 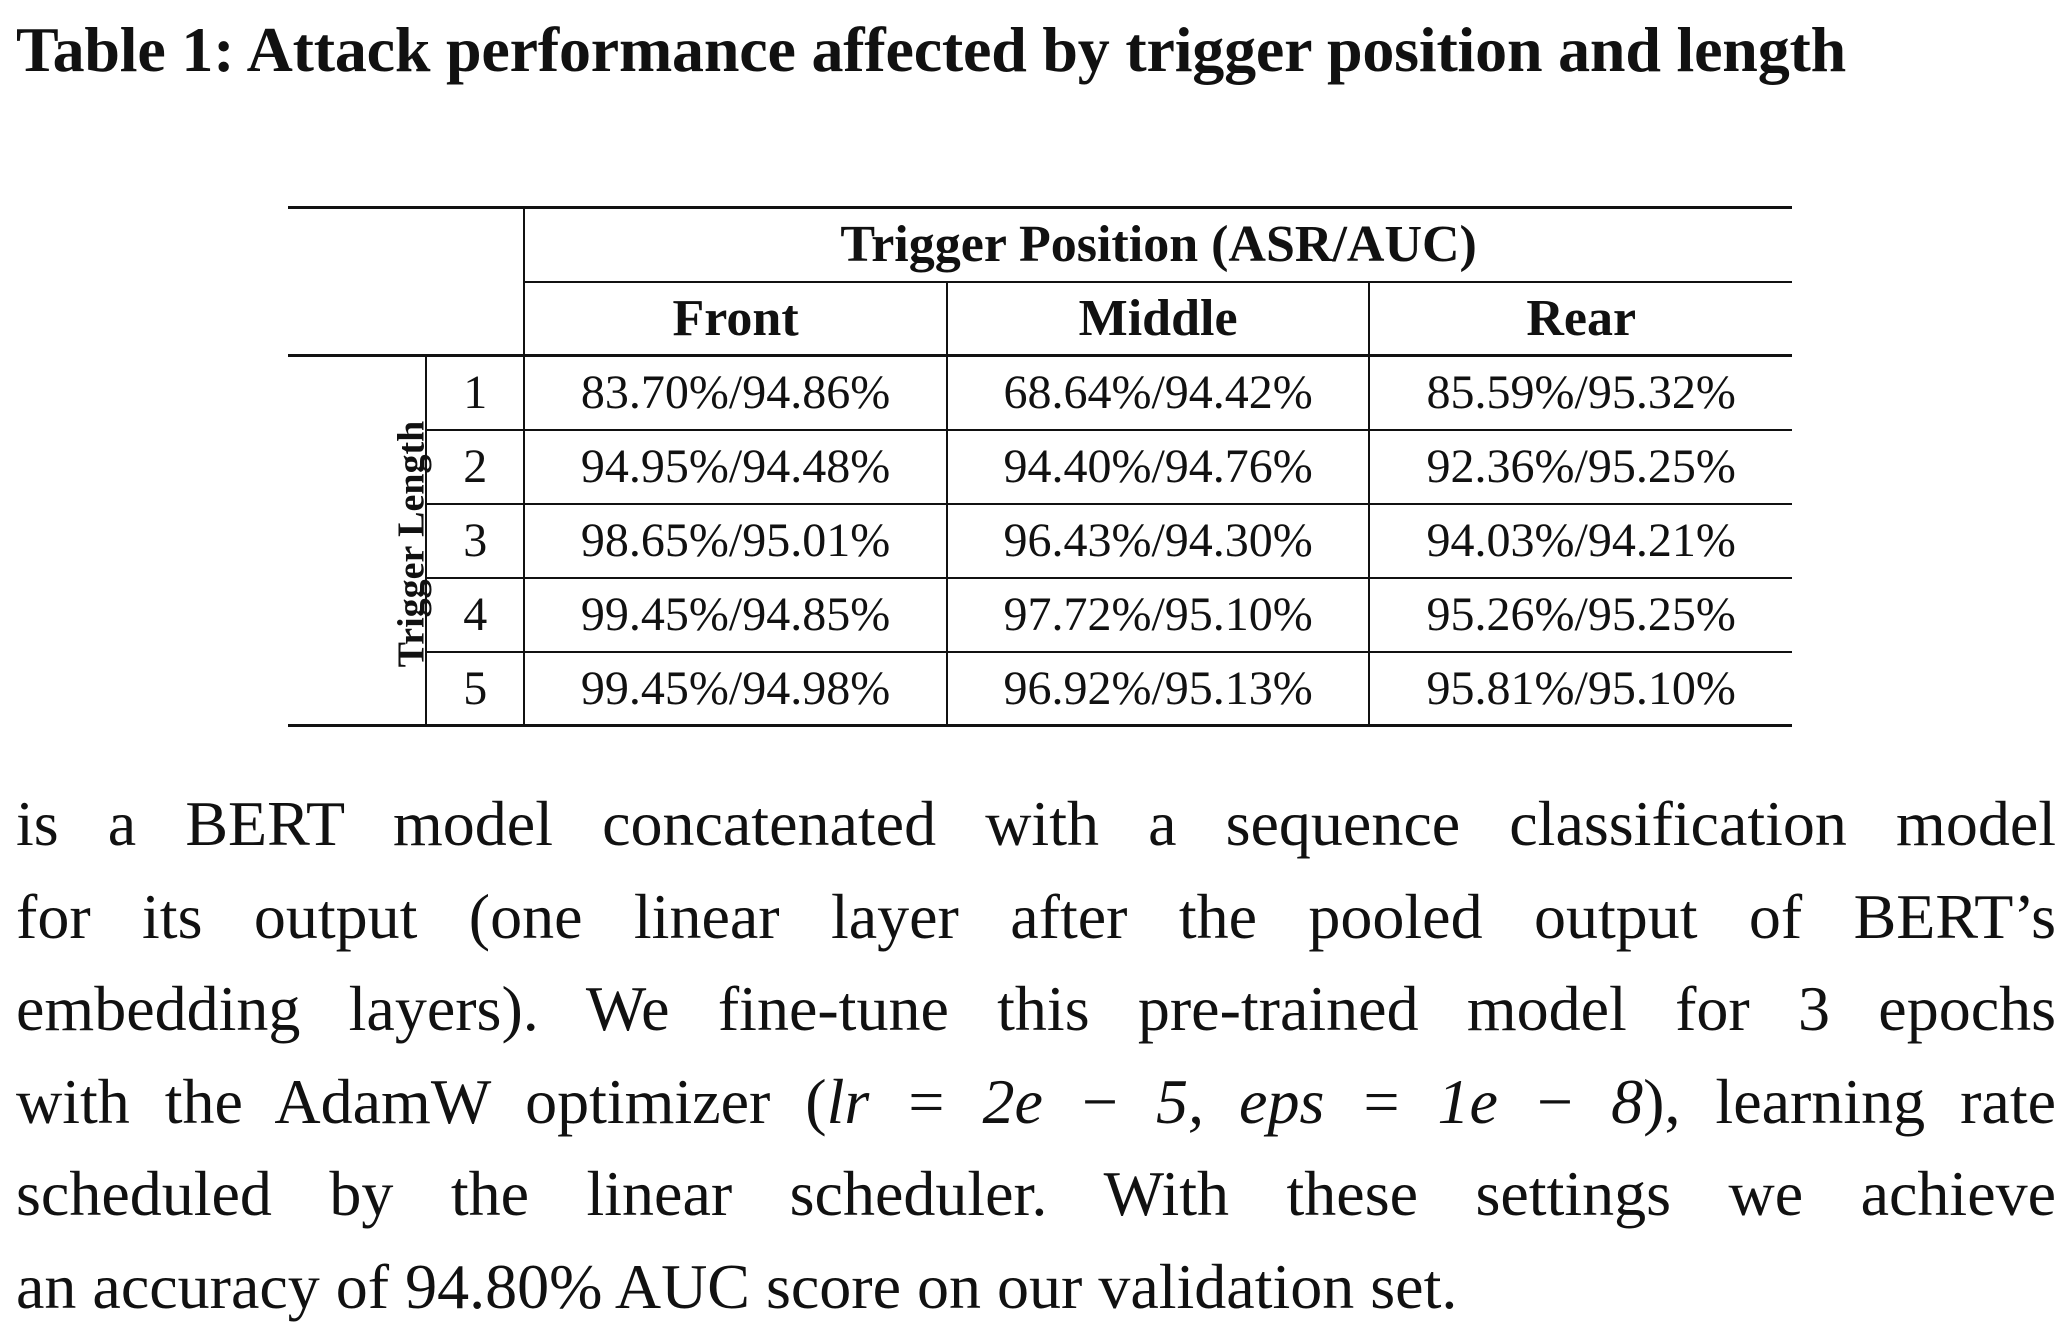 I want to click on cell-middle: 68.64%/94.42%, so click(x=1157, y=392).